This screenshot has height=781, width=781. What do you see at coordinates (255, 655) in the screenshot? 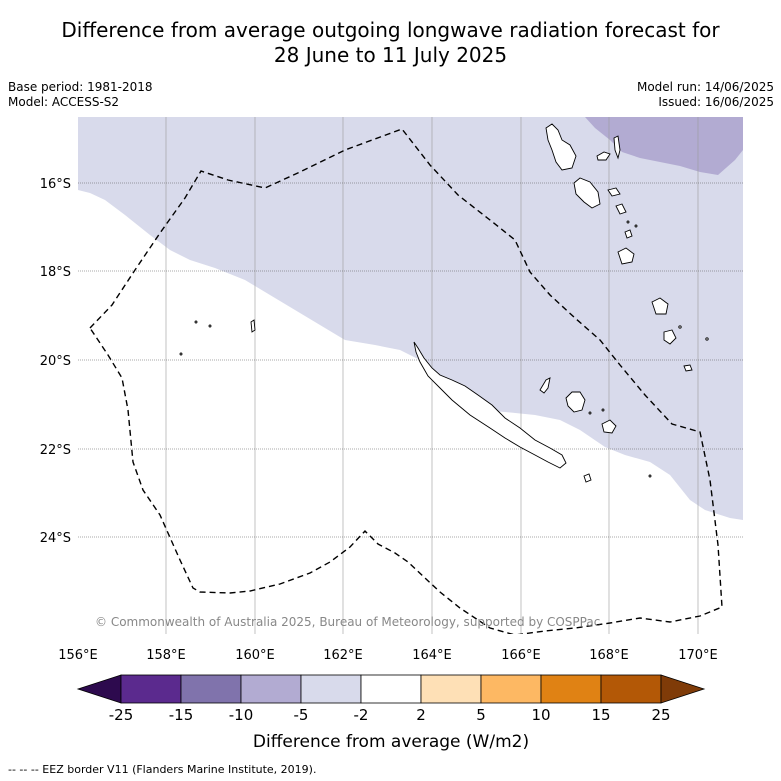
I see `lon-label-160e: 160°E` at bounding box center [255, 655].